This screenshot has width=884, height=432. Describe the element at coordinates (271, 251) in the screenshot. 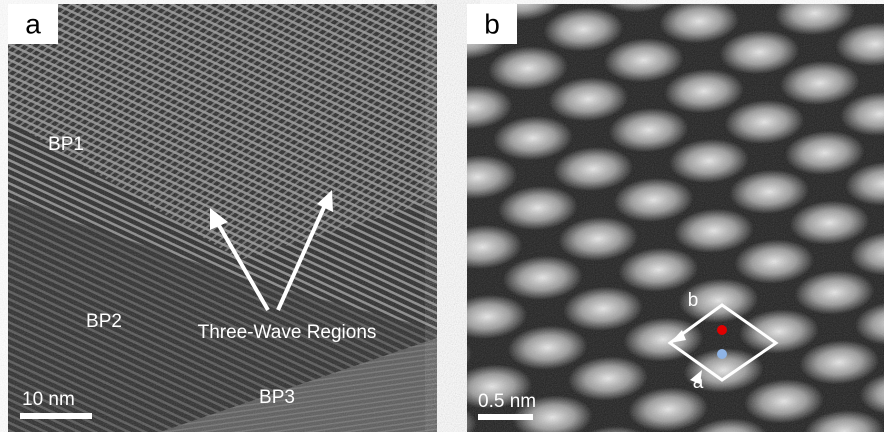

I see `arrows` at that location.